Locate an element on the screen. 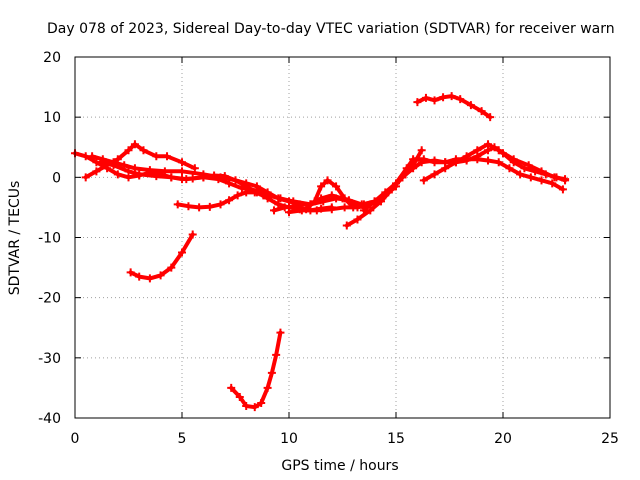 Image resolution: width=640 pixels, height=480 pixels. y-tick-label: -40 is located at coordinates (49, 419).